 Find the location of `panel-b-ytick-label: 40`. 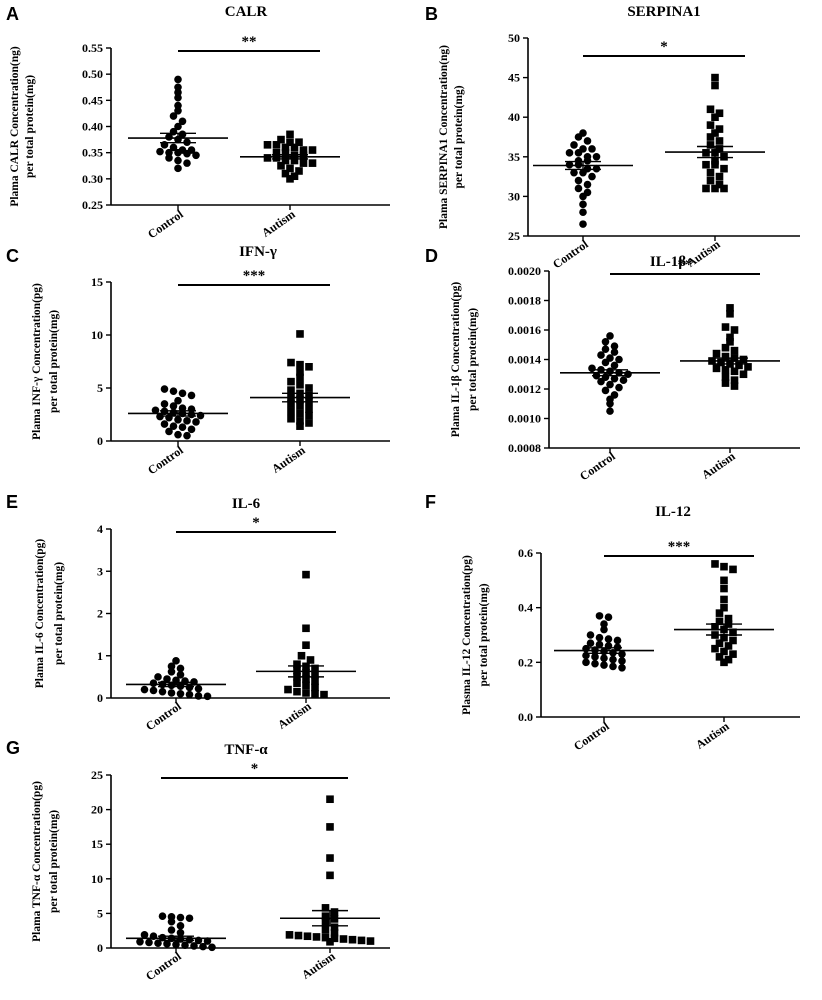

panel-b-ytick-label: 40 is located at coordinates (514, 117).